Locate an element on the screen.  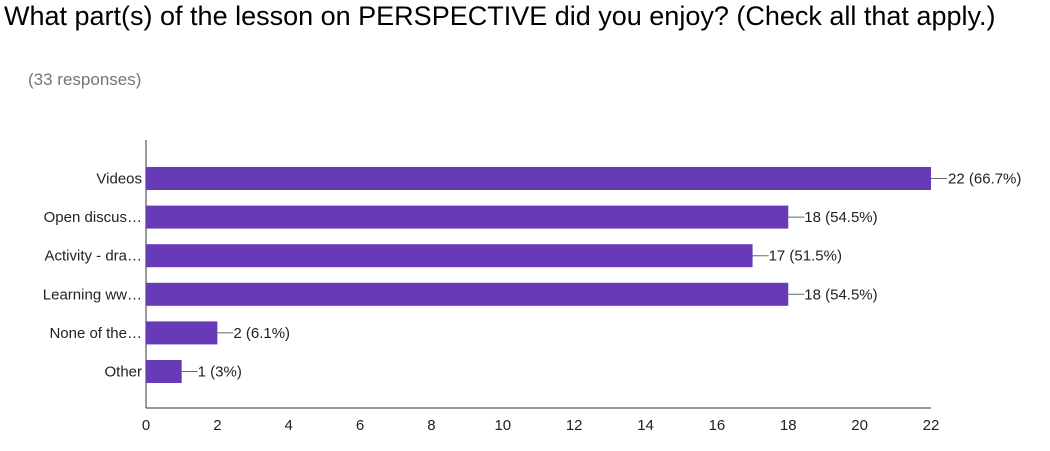
response-count: (33 responses) is located at coordinates (85, 79).